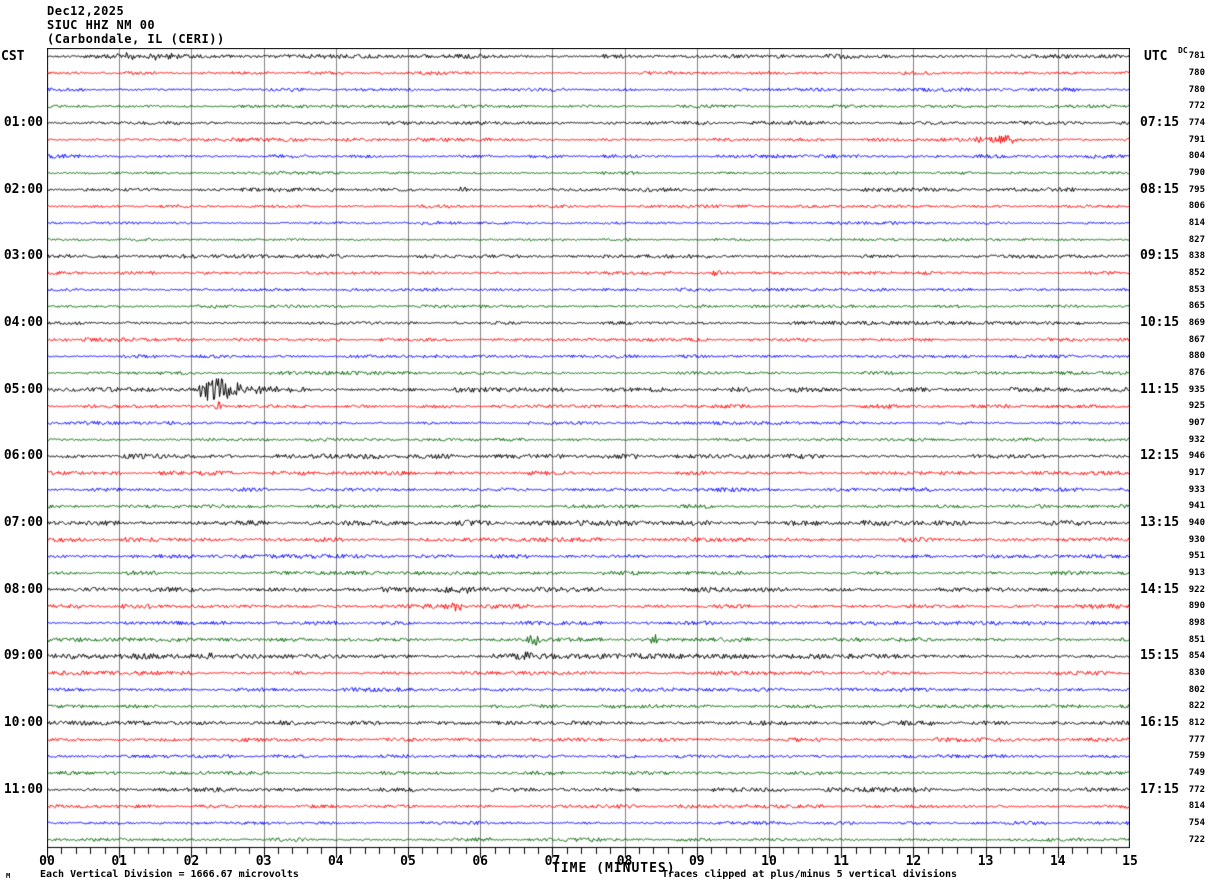 The image size is (1210, 886). Describe the element at coordinates (1160, 322) in the screenshot. I see `hour-label-utc: 10:15` at that location.